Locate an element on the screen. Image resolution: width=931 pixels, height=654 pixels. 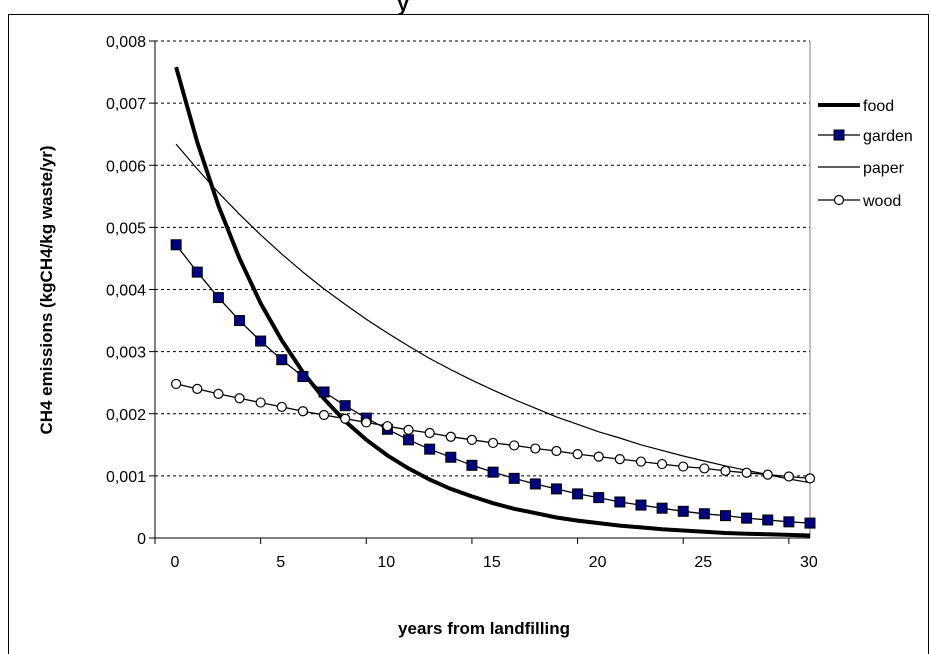
legend-label-garden: garden is located at coordinates (888, 136).